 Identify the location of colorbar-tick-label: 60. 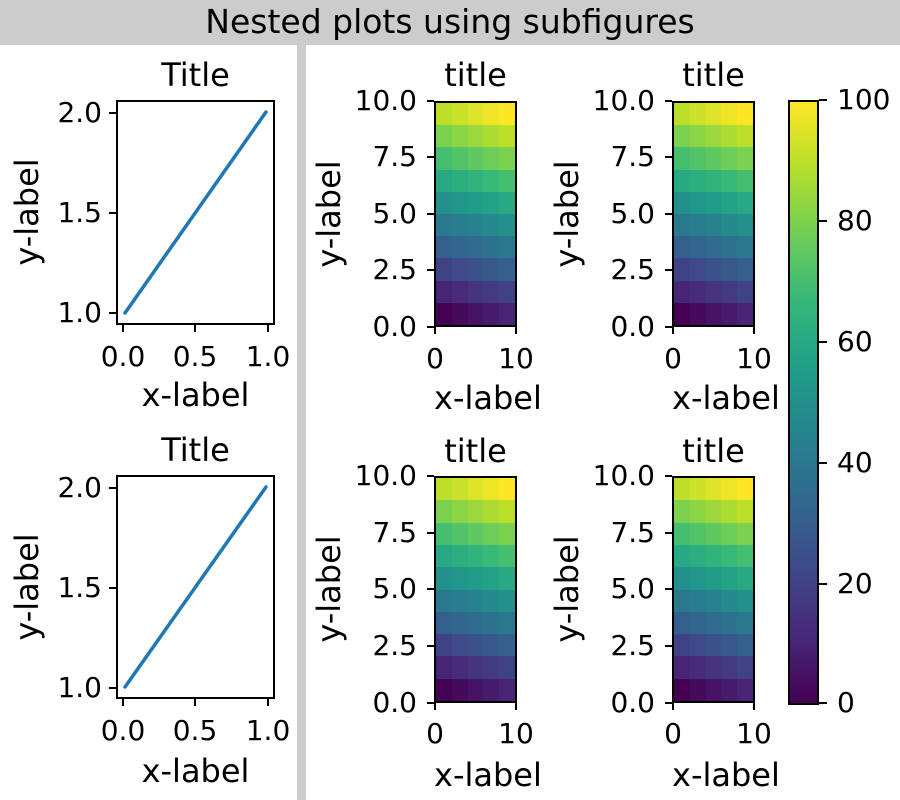
(855, 341).